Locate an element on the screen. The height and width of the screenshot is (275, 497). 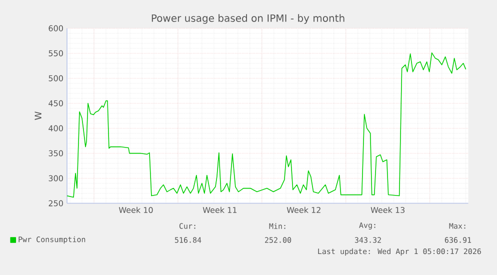
y-tick-label: 450 is located at coordinates (55, 103).